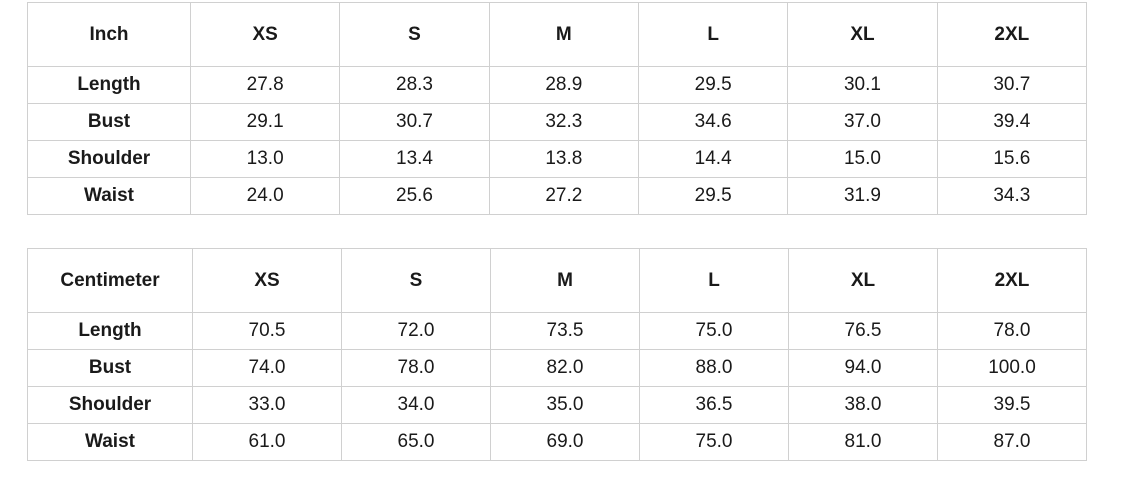  Describe the element at coordinates (563, 85) in the screenshot. I see `table-cell: 28.9` at that location.